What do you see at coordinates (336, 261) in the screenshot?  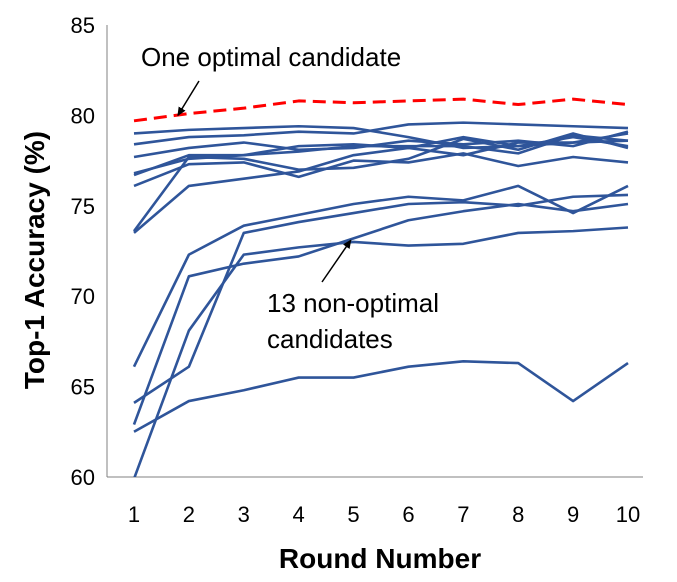 I see `annotation-nonoptimal-arrow` at bounding box center [336, 261].